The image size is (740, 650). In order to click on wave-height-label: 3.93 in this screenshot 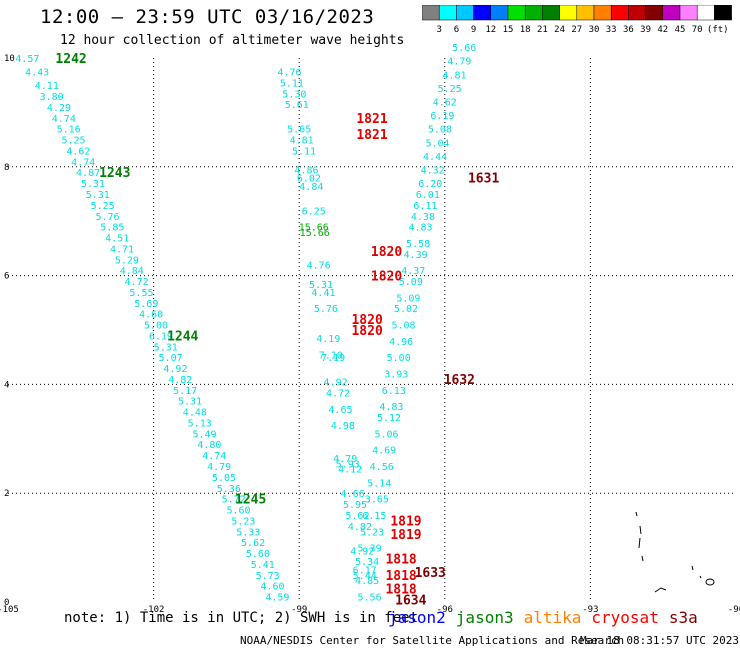, I will do `click(396, 375)`.